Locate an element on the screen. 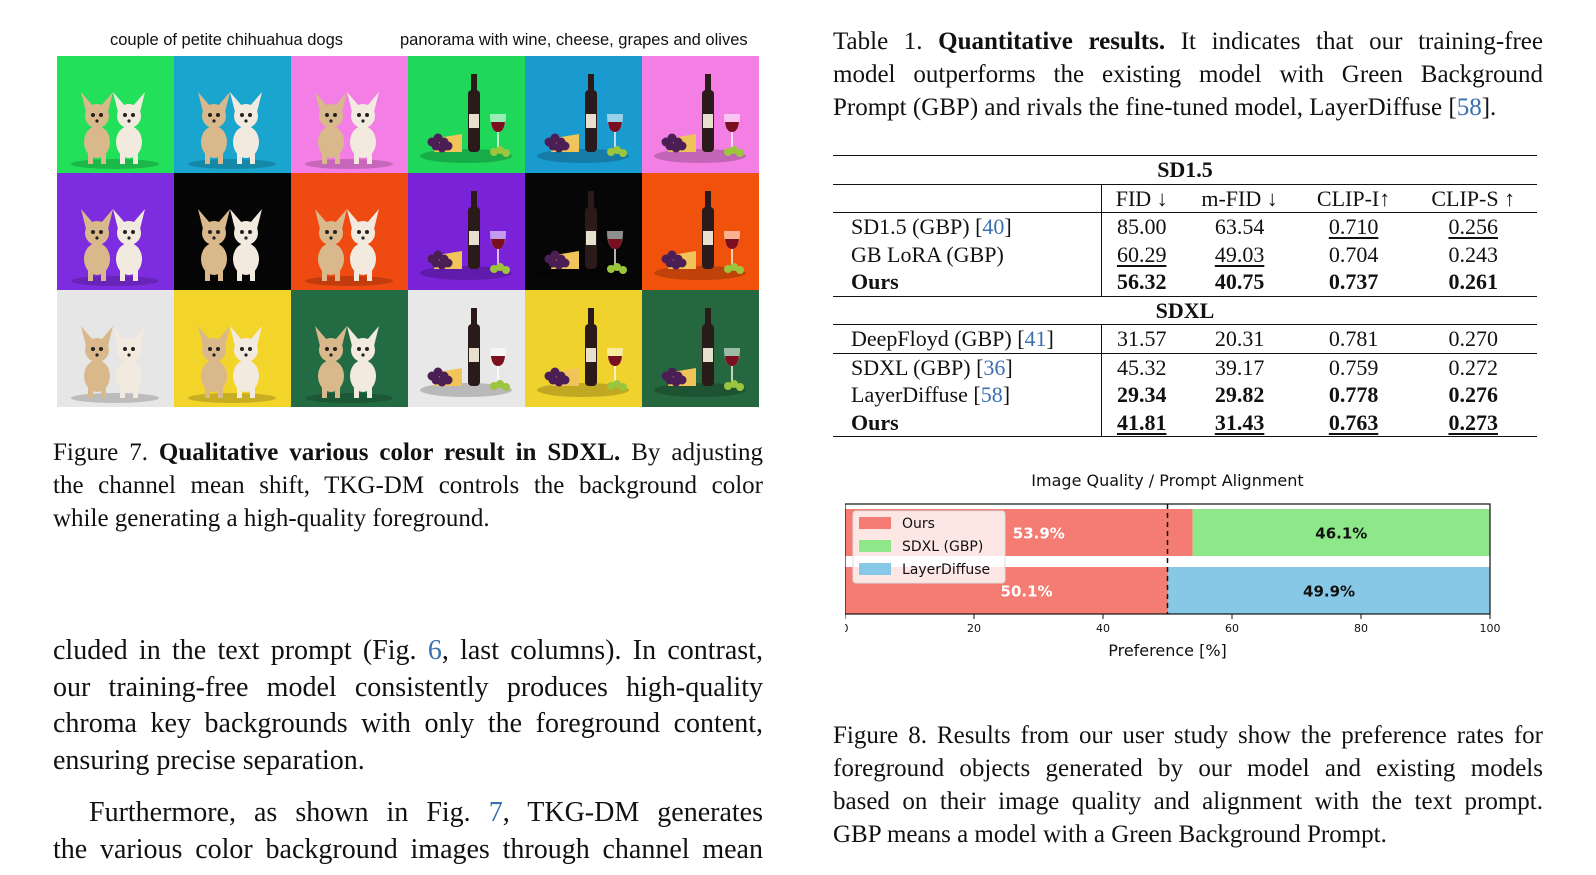 This screenshot has height=875, width=1596. metric-cell: 41.81 is located at coordinates (1141, 422).